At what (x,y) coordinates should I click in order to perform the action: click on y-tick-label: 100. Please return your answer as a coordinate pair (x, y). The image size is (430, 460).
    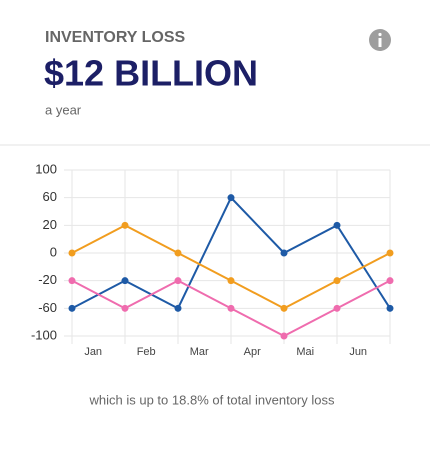
    Looking at the image, I should click on (46, 168).